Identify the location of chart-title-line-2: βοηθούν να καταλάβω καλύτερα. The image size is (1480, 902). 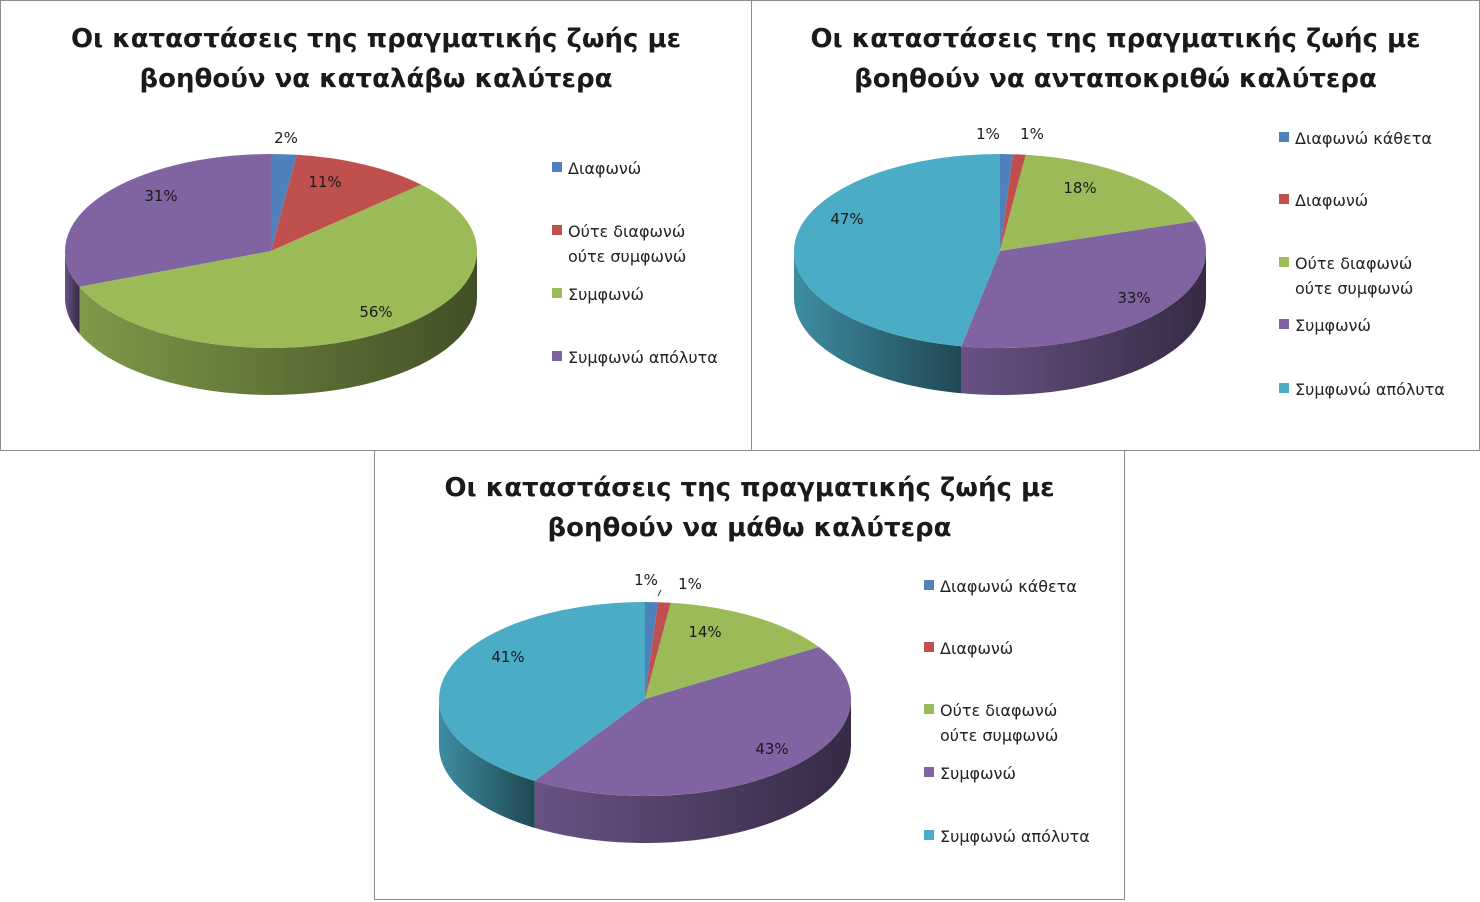
(376, 79).